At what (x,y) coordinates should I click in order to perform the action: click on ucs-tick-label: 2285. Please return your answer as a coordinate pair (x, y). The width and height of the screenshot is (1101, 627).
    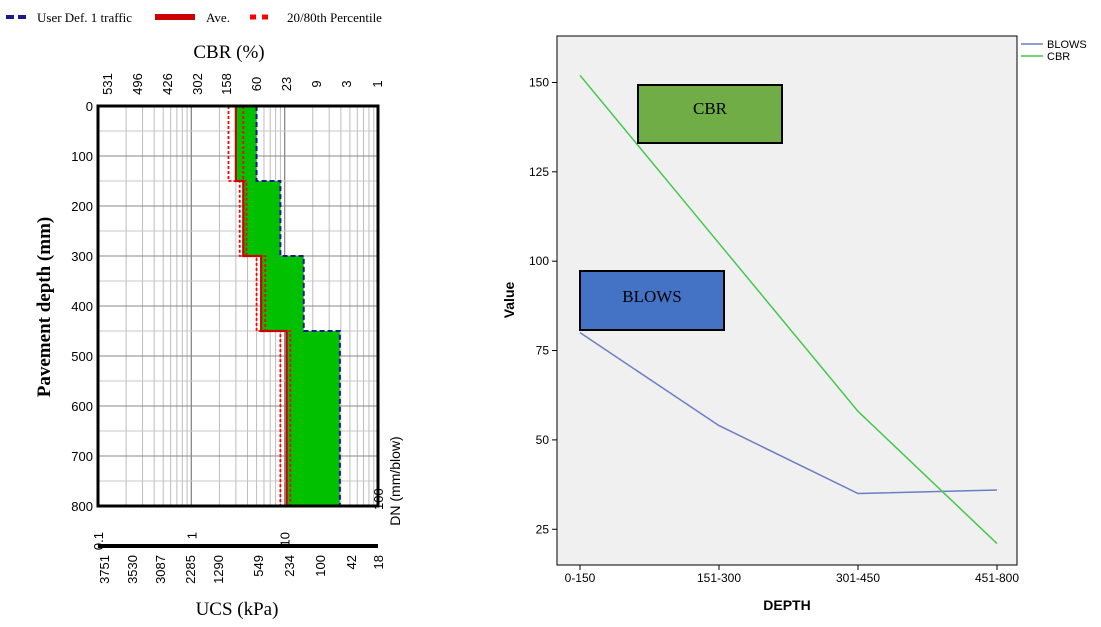
    Looking at the image, I should click on (190, 569).